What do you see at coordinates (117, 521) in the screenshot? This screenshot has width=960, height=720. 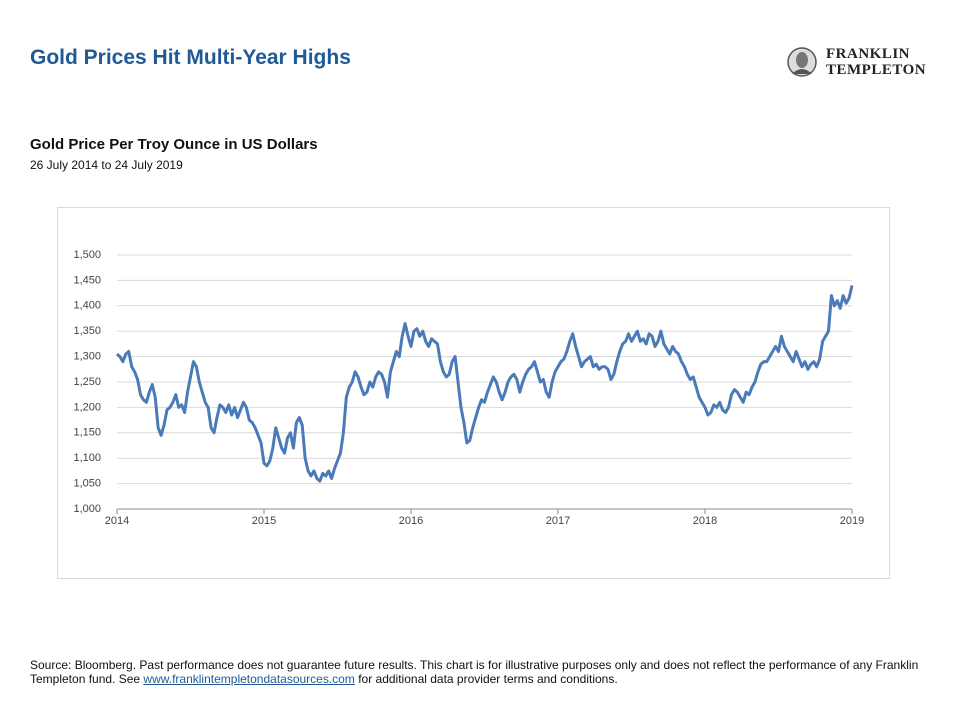 I see `x-tick-label: 2014` at bounding box center [117, 521].